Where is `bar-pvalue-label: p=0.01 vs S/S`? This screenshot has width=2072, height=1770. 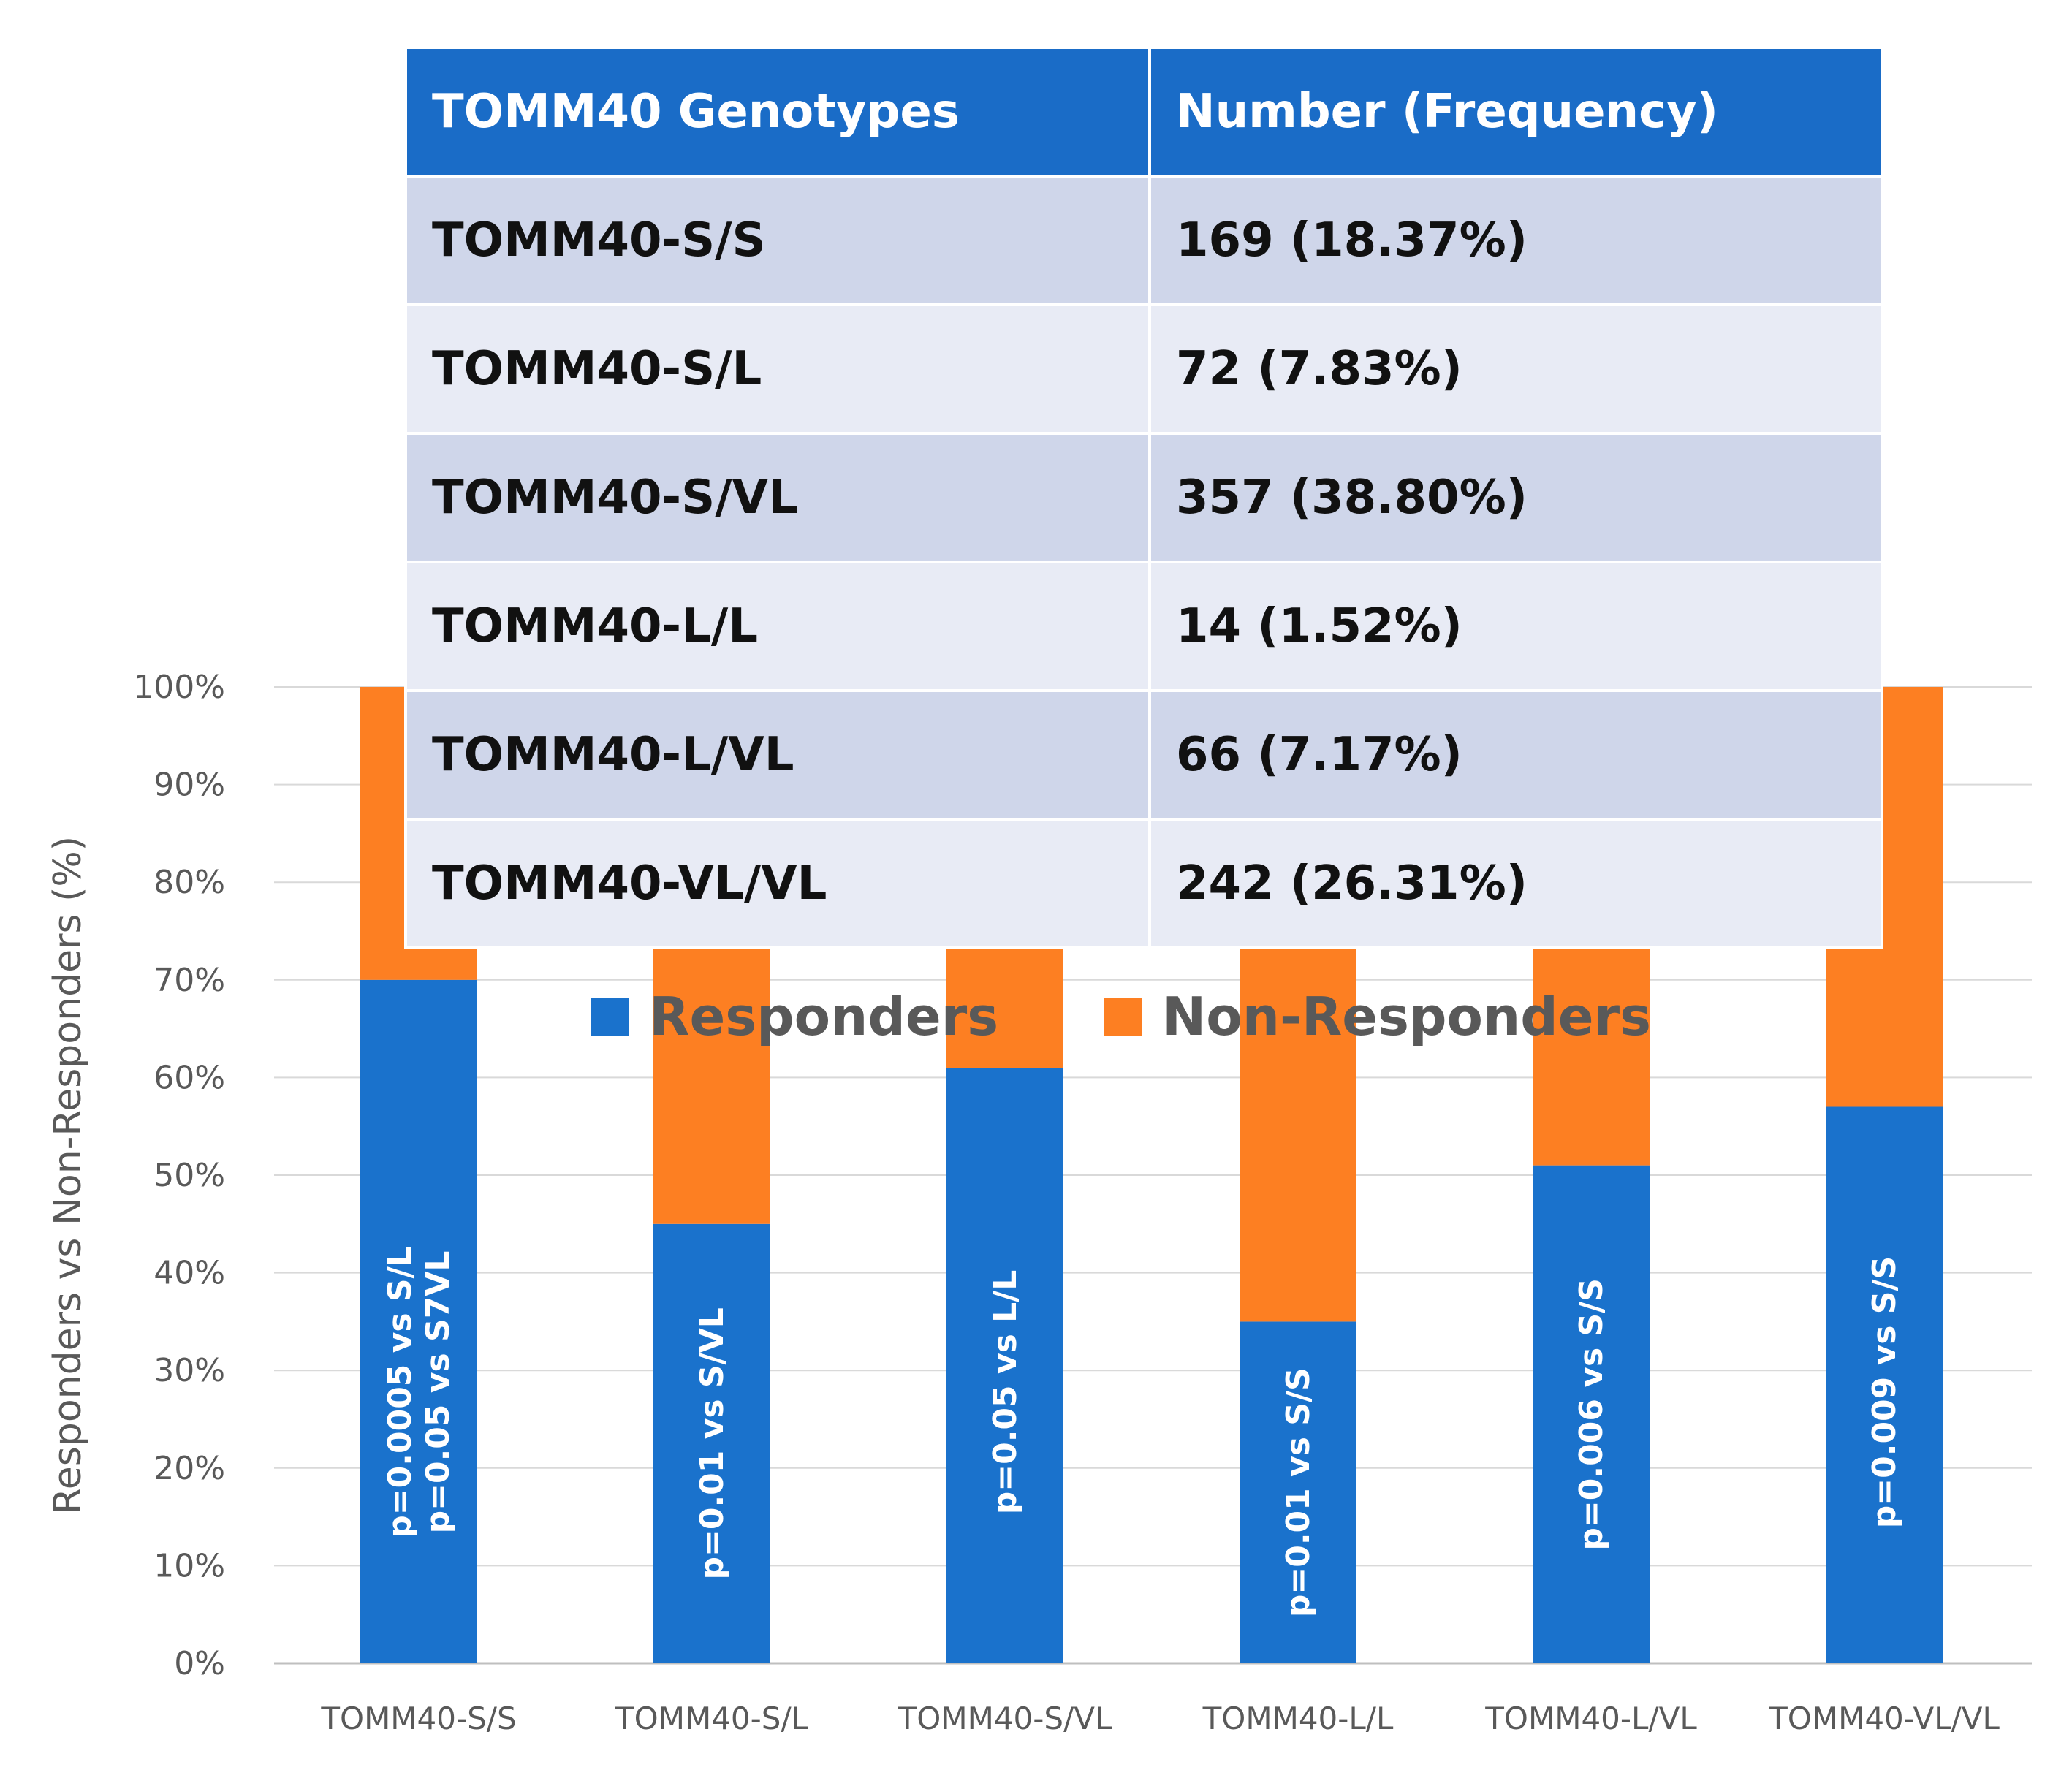 bar-pvalue-label: p=0.01 vs S/S is located at coordinates (1298, 1492).